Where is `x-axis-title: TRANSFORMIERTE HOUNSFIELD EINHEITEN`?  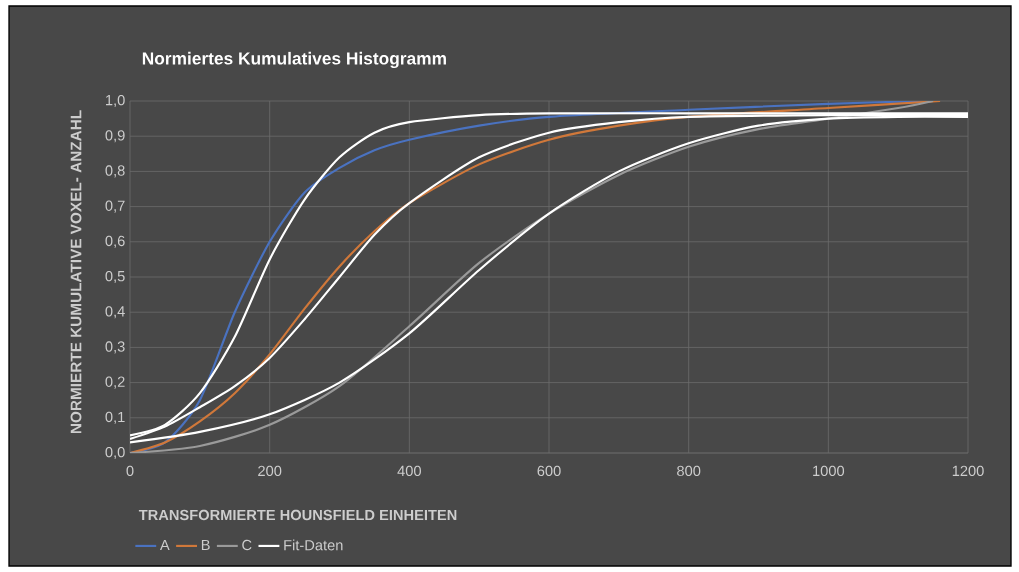
x-axis-title: TRANSFORMIERTE HOUNSFIELD EINHEITEN is located at coordinates (297, 515).